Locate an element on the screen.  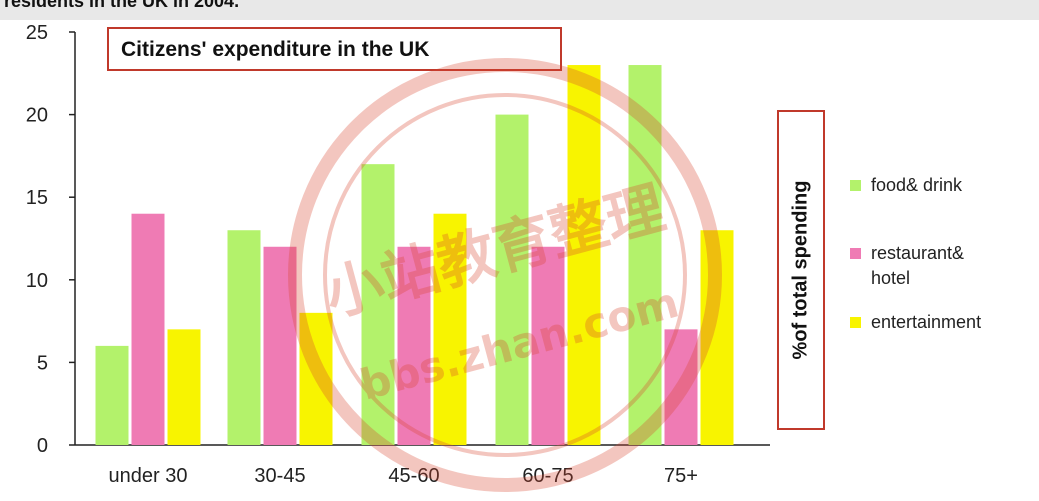
y-tick-label: 25 is located at coordinates (37, 33).